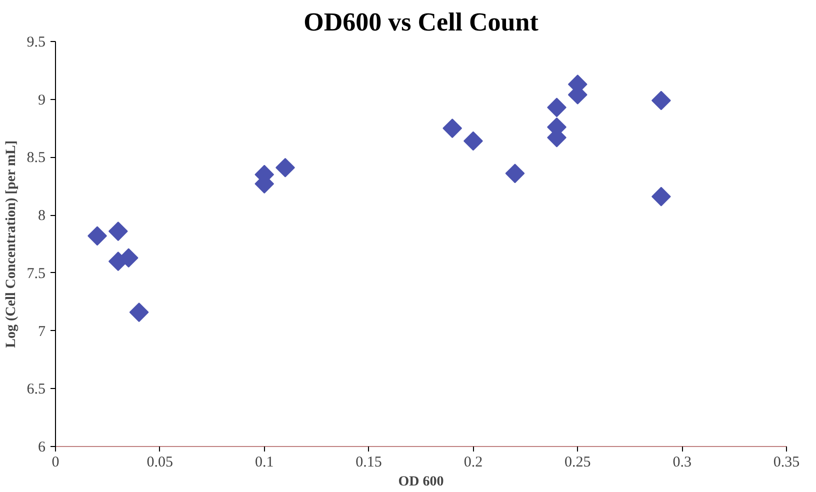 The image size is (816, 492). Describe the element at coordinates (577, 462) in the screenshot. I see `x-tick-label: 0.25` at that location.